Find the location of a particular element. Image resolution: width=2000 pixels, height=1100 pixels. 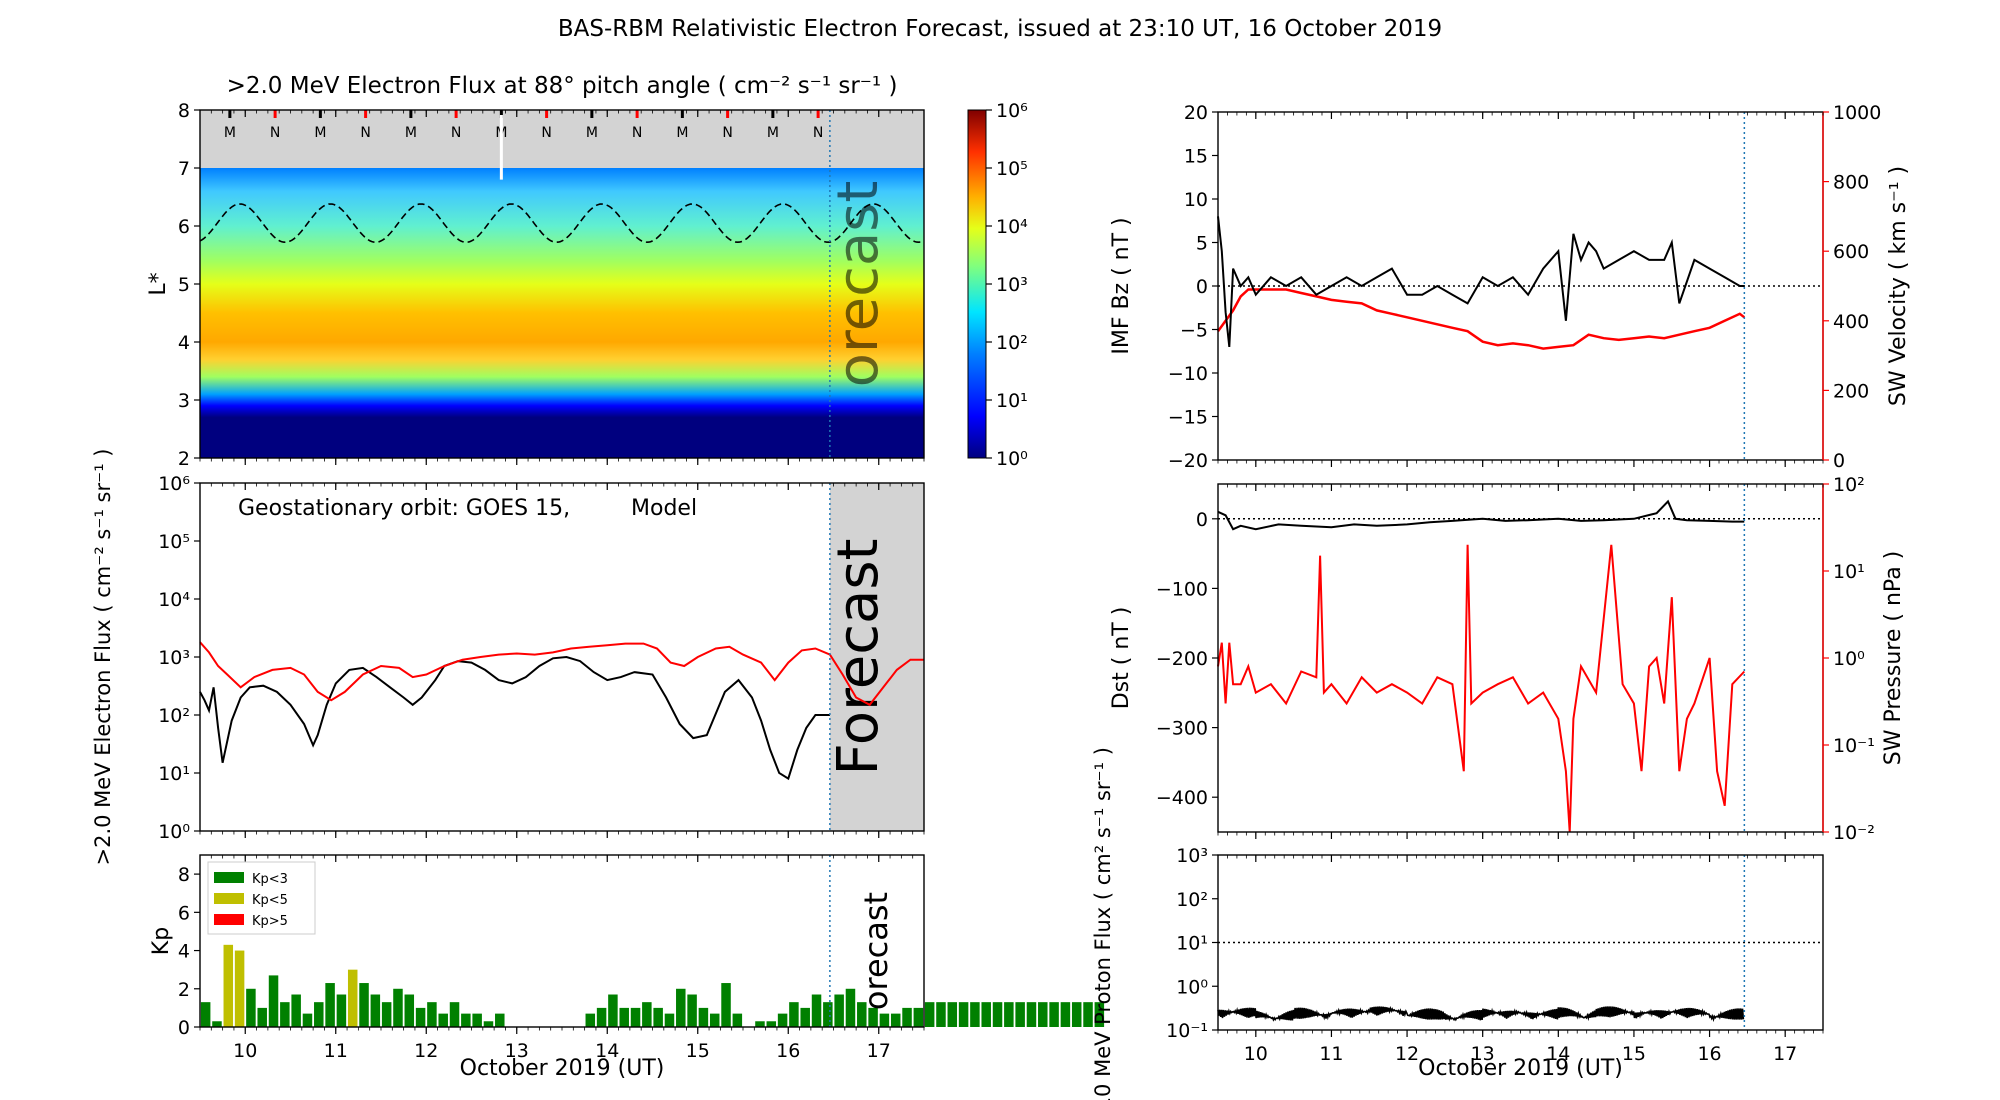

lstar-y-label: 7 is located at coordinates (184, 169).